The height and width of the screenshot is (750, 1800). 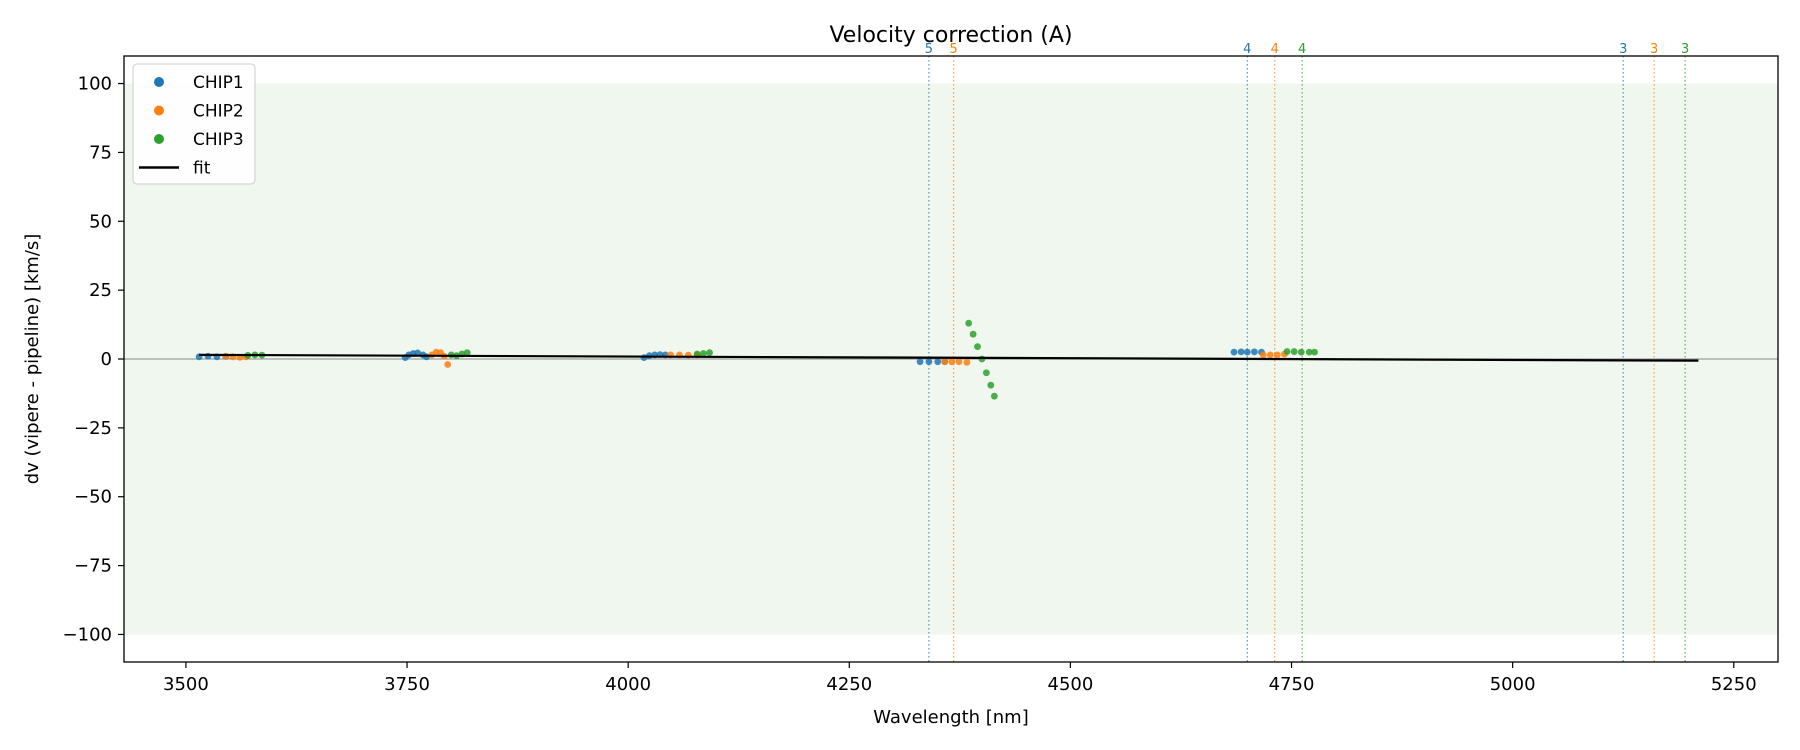 I want to click on x-tick-label: 4500, so click(x=1071, y=684).